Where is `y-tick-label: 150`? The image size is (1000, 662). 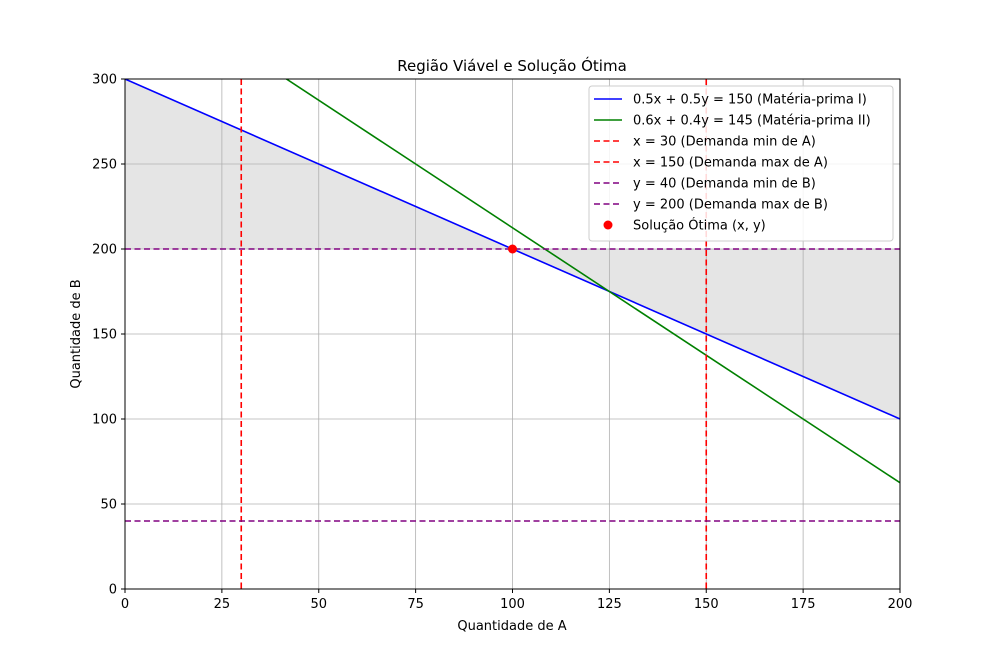 y-tick-label: 150 is located at coordinates (104, 335).